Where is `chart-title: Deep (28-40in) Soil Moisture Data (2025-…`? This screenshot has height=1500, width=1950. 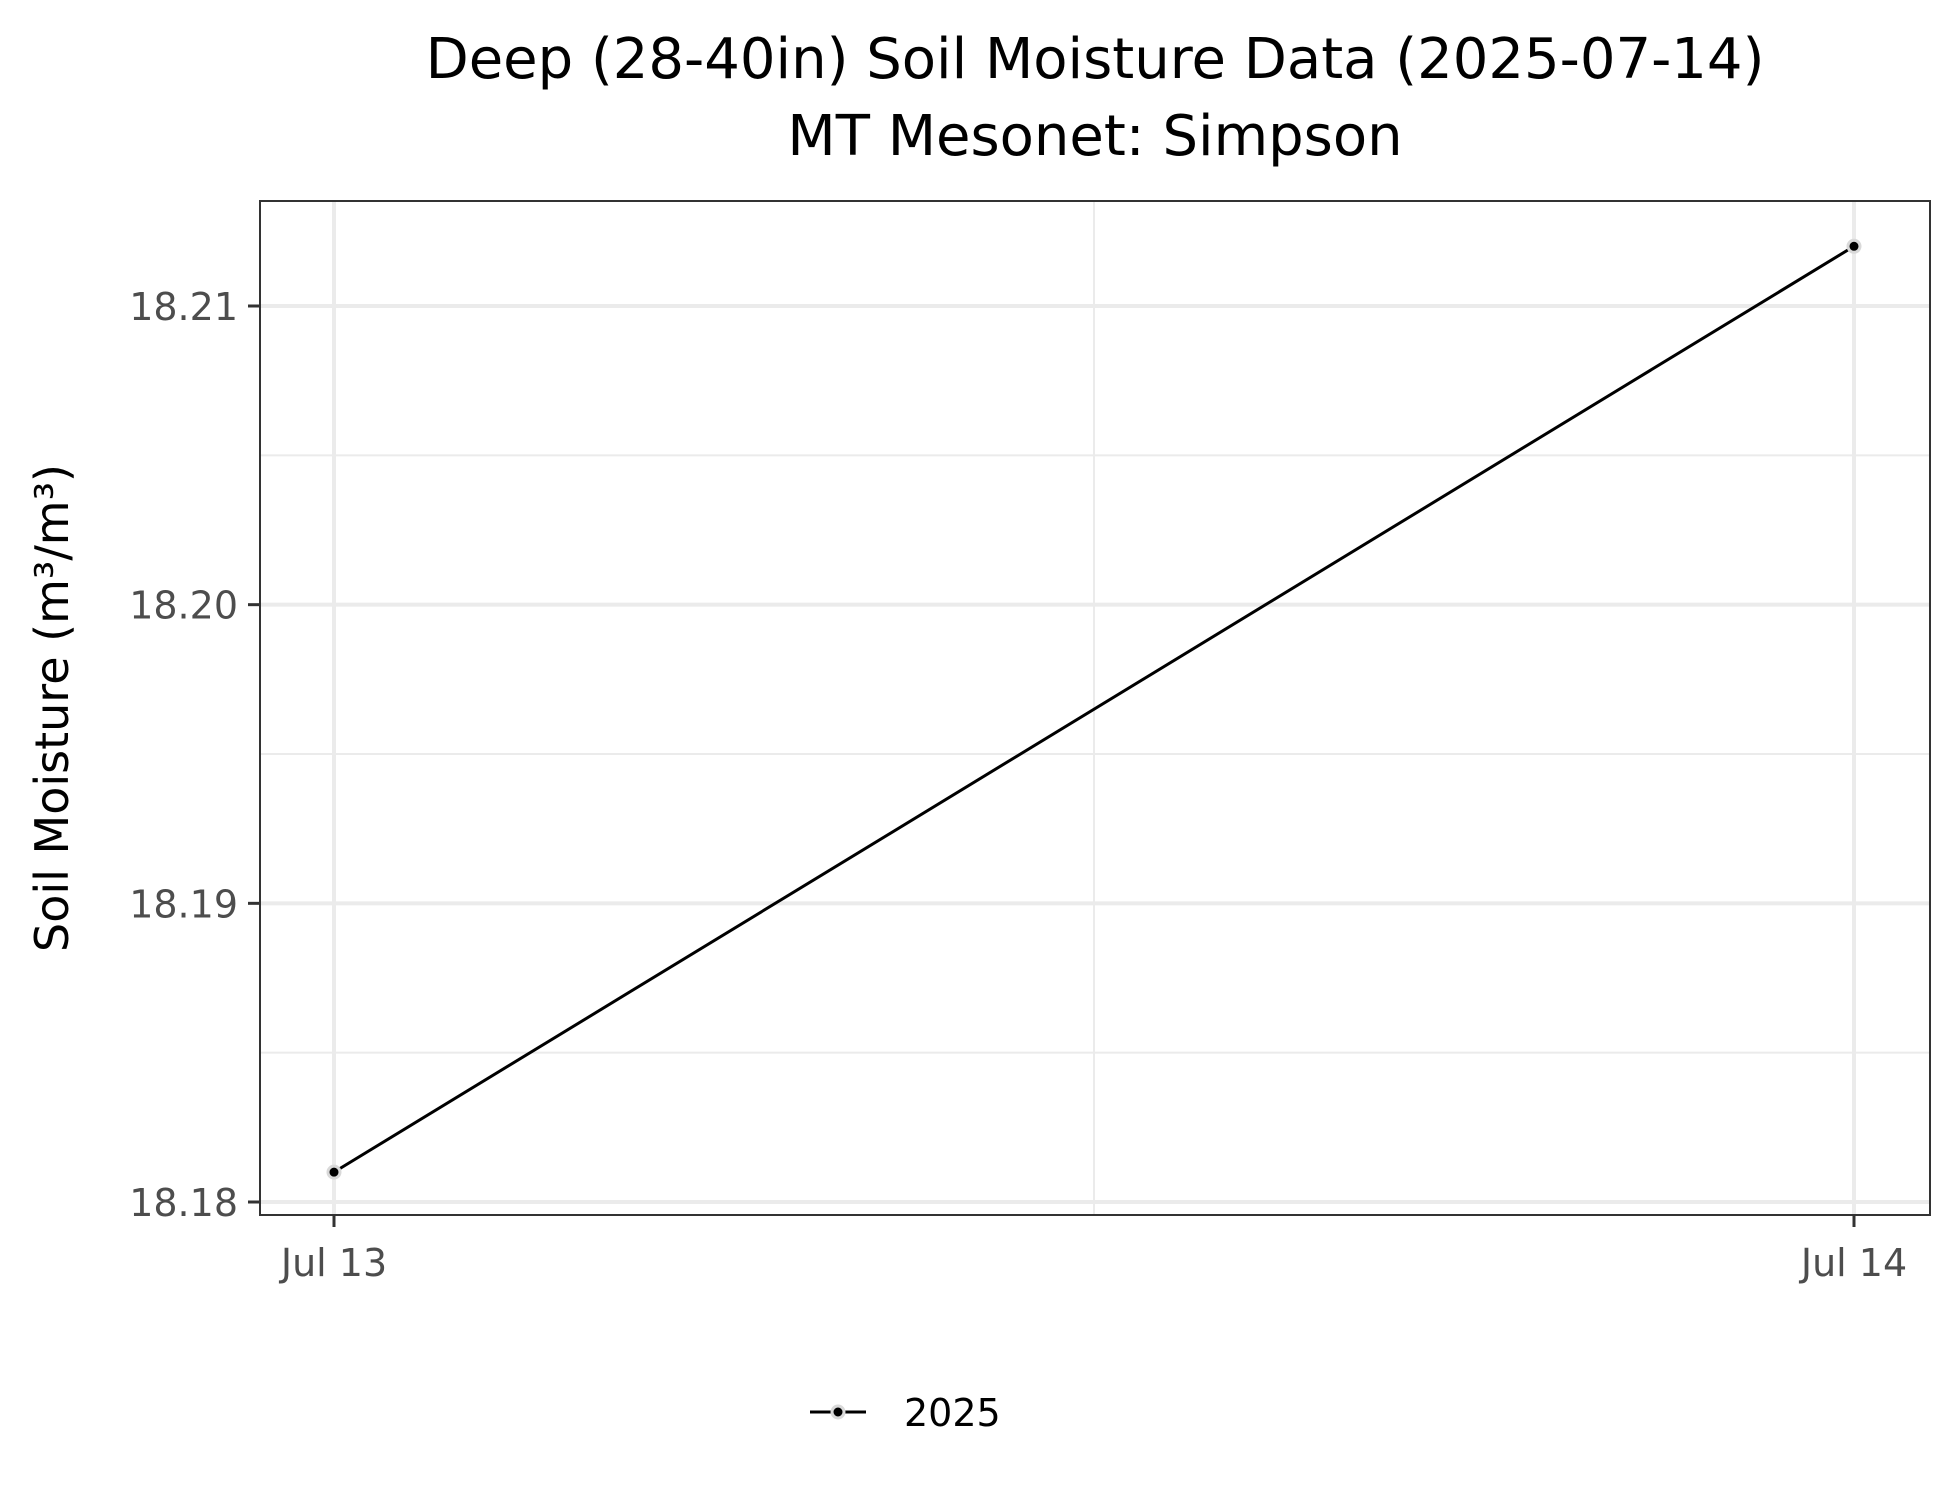 chart-title: Deep (28-40in) Soil Moisture Data (2025-… is located at coordinates (1095, 59).